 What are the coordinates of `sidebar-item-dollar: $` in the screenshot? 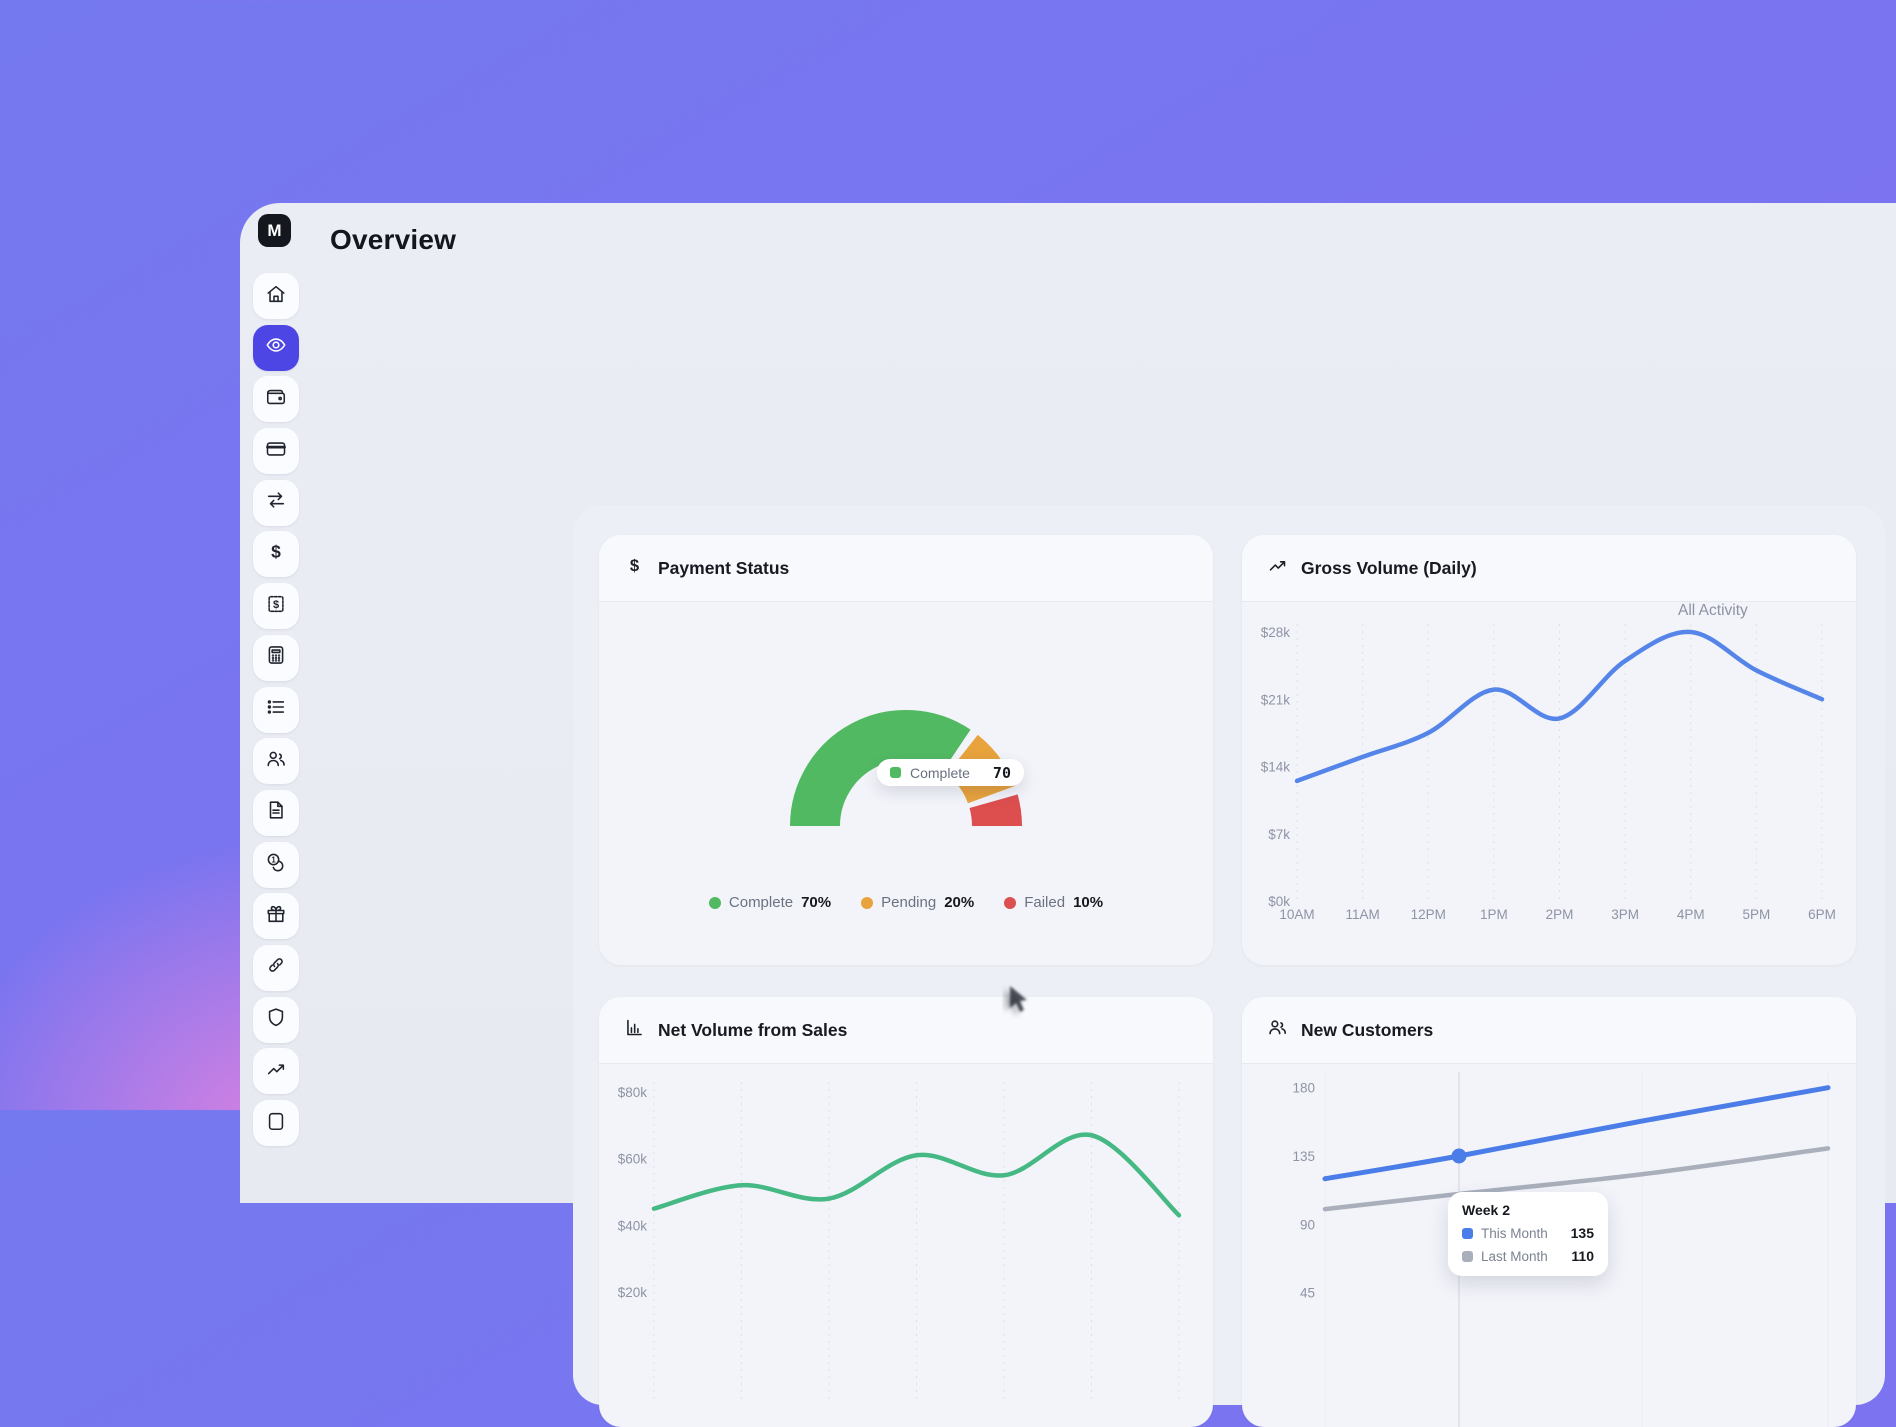 It's located at (276, 554).